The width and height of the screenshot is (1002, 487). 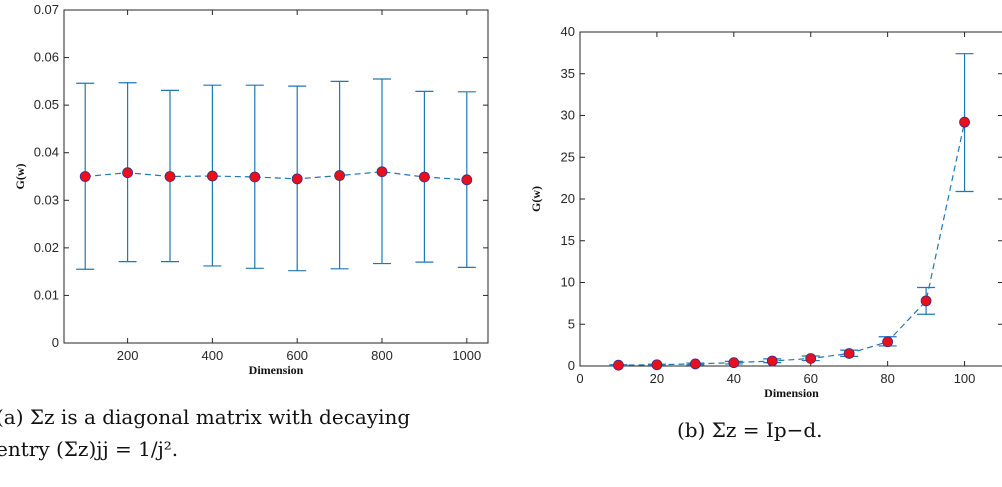 What do you see at coordinates (571, 323) in the screenshot?
I see `y-tick-label: 5` at bounding box center [571, 323].